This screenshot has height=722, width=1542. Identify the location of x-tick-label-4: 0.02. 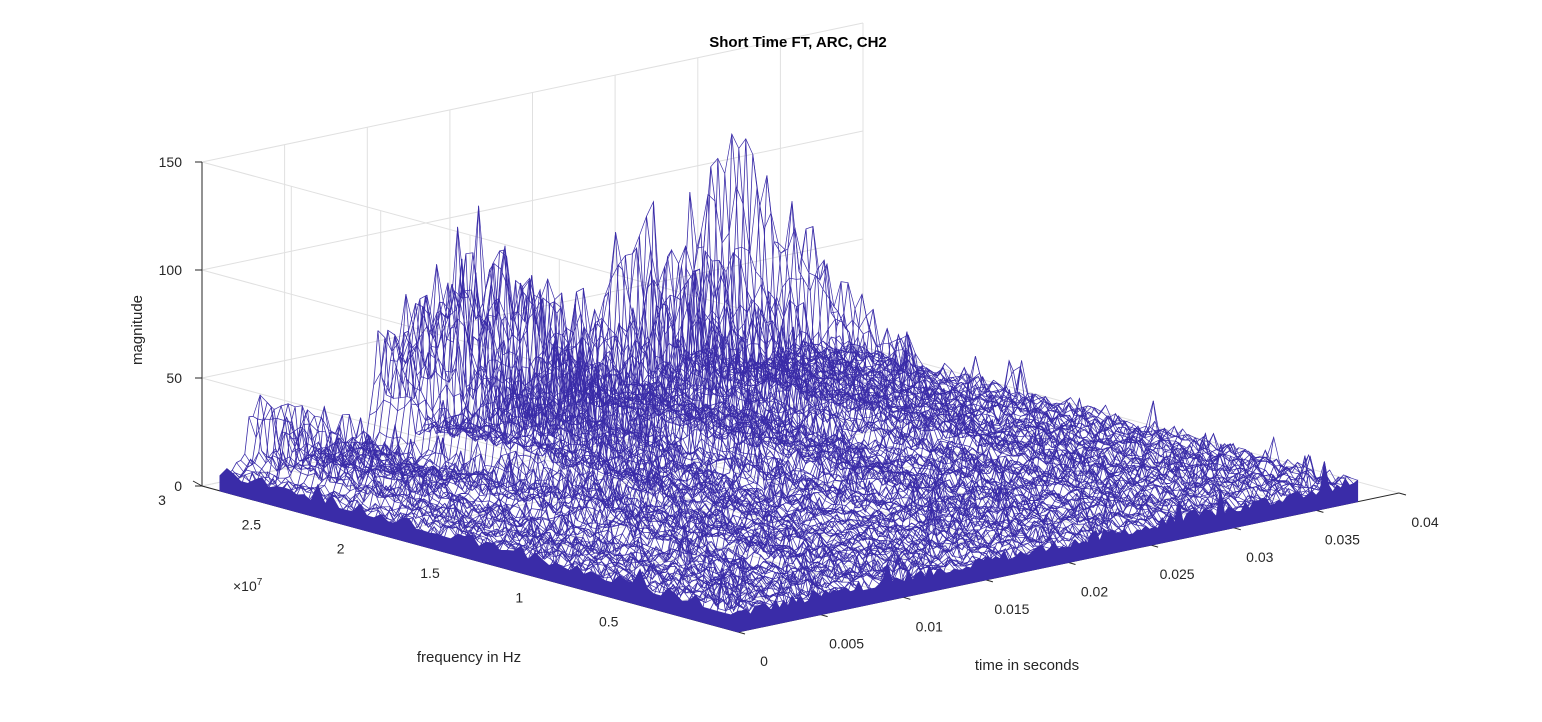
(1094, 592).